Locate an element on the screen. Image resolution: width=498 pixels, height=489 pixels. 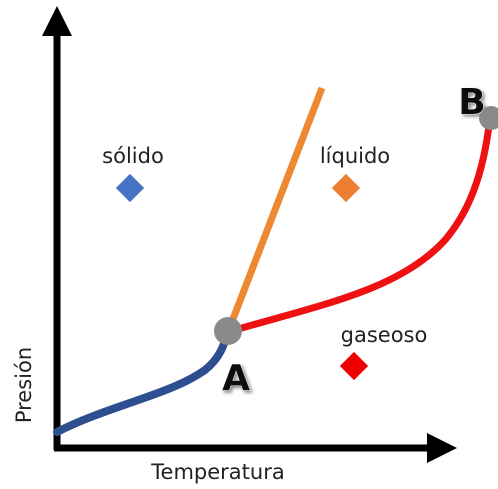
liquid-marker is located at coordinates (346, 188).